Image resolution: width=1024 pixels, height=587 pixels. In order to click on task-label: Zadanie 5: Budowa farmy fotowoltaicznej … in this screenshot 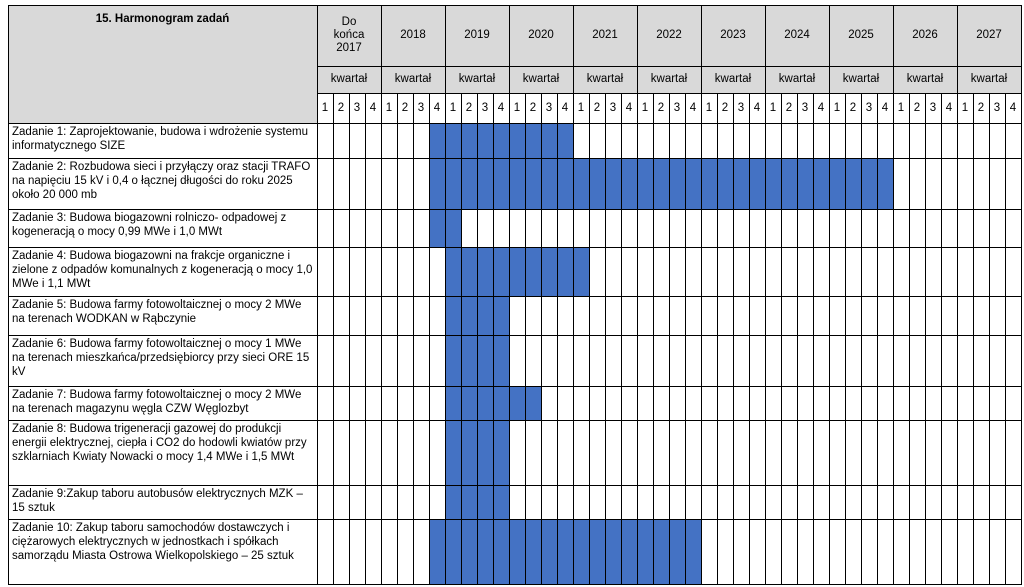, I will do `click(157, 312)`.